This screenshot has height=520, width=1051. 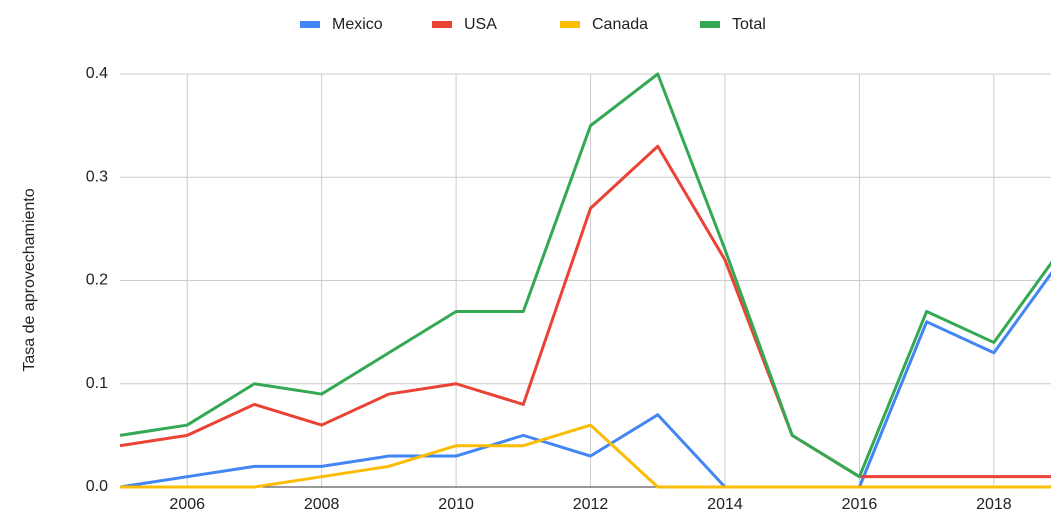 What do you see at coordinates (585, 456) in the screenshot?
I see `line-series` at bounding box center [585, 456].